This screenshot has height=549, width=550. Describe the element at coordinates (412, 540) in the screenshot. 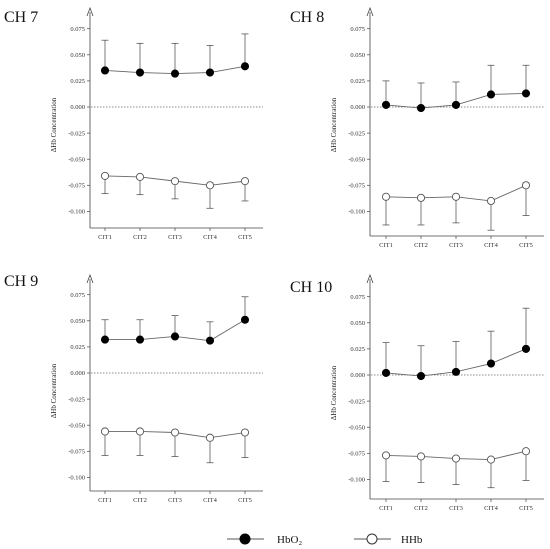

I see `legend-label-hhb: HHb` at that location.